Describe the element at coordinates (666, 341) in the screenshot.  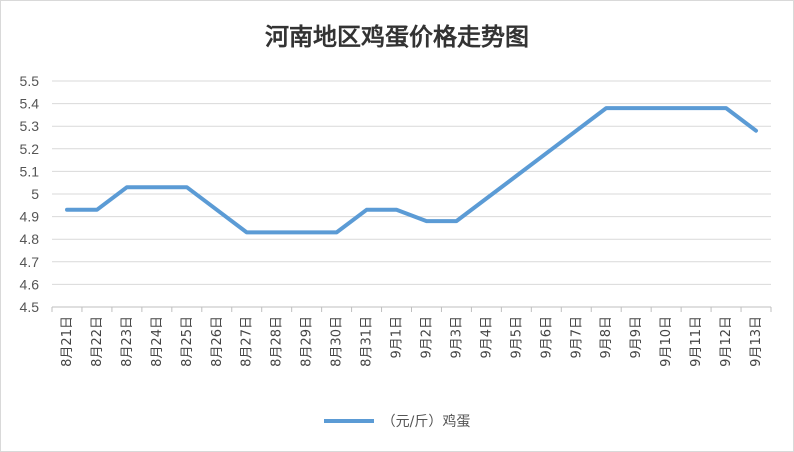
I see `x-tick-label: 9月10日` at that location.